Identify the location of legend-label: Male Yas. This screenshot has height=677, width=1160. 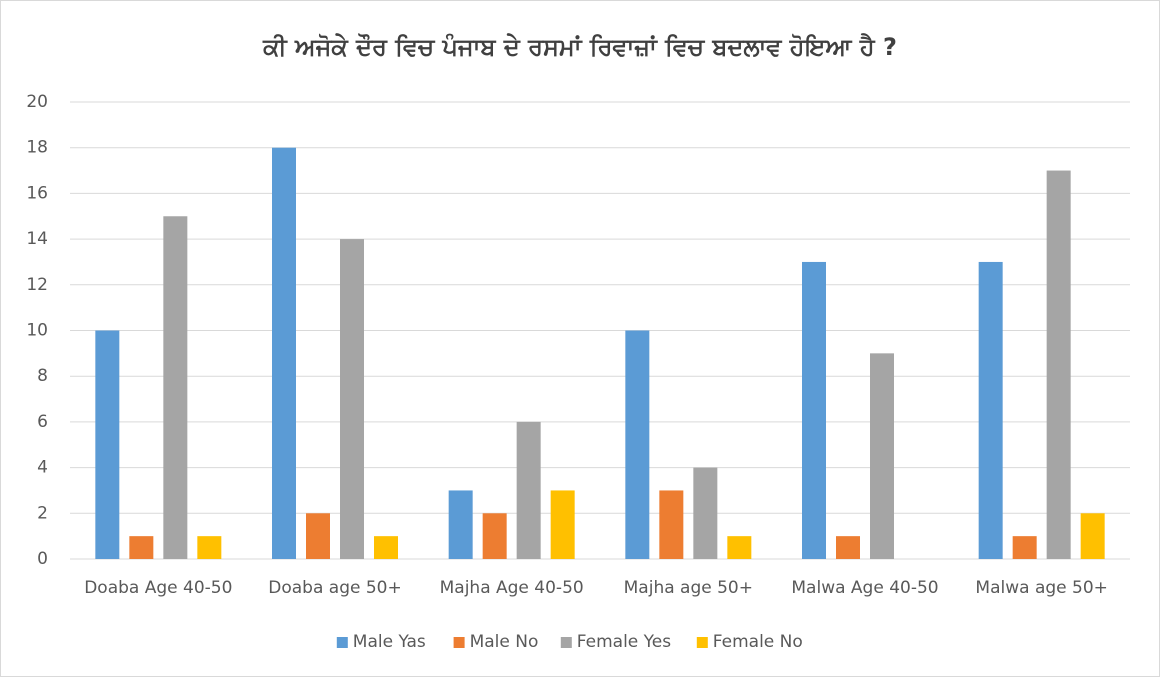
(389, 642).